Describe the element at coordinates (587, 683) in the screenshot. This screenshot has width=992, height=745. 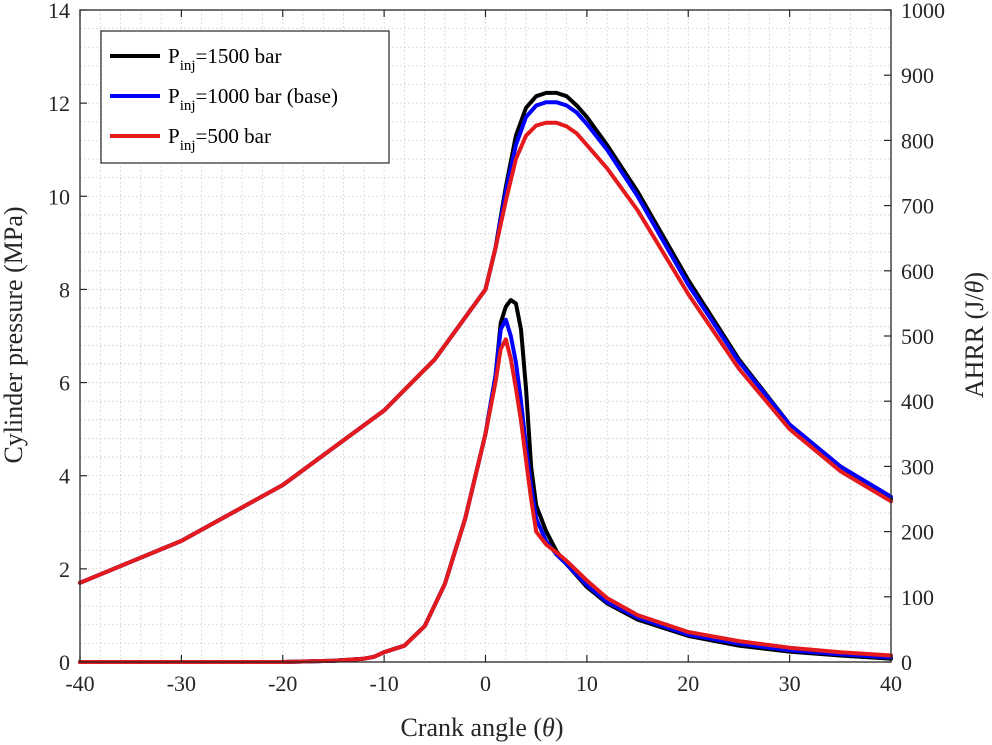
I see `x-tick-label: 10` at that location.